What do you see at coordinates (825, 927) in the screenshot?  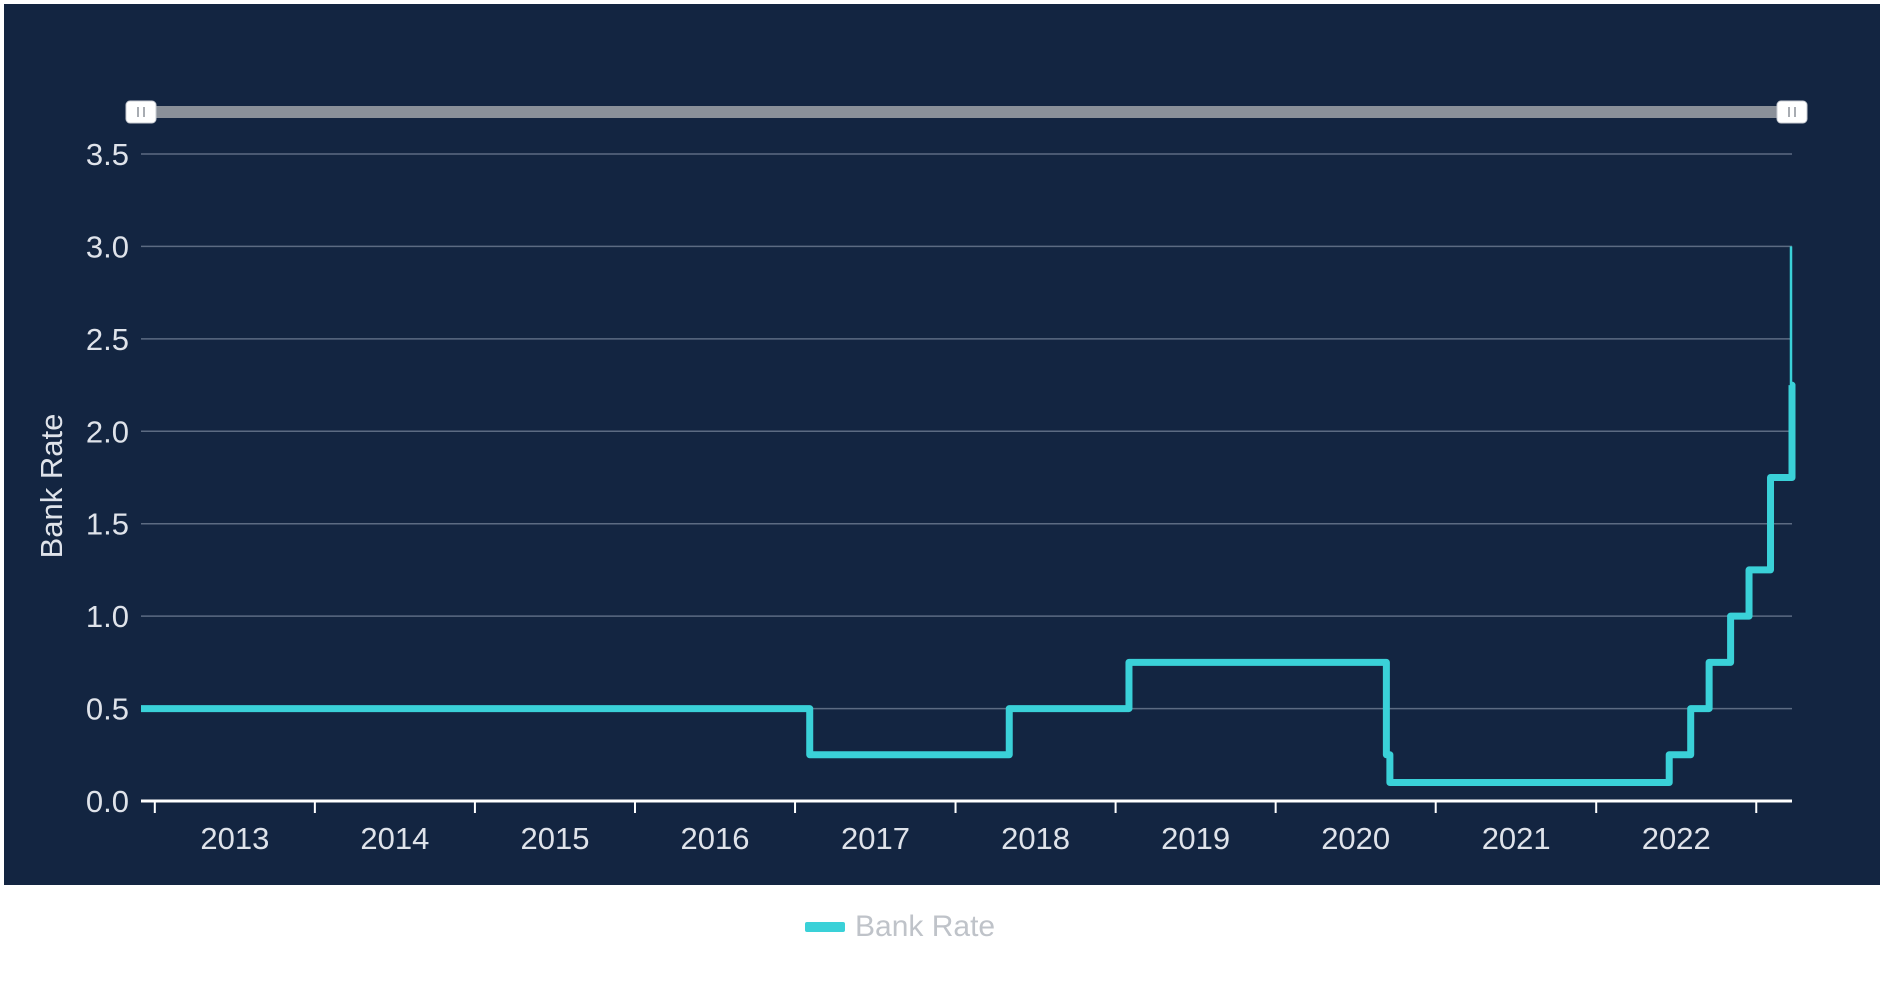 I see `legend-swatch` at bounding box center [825, 927].